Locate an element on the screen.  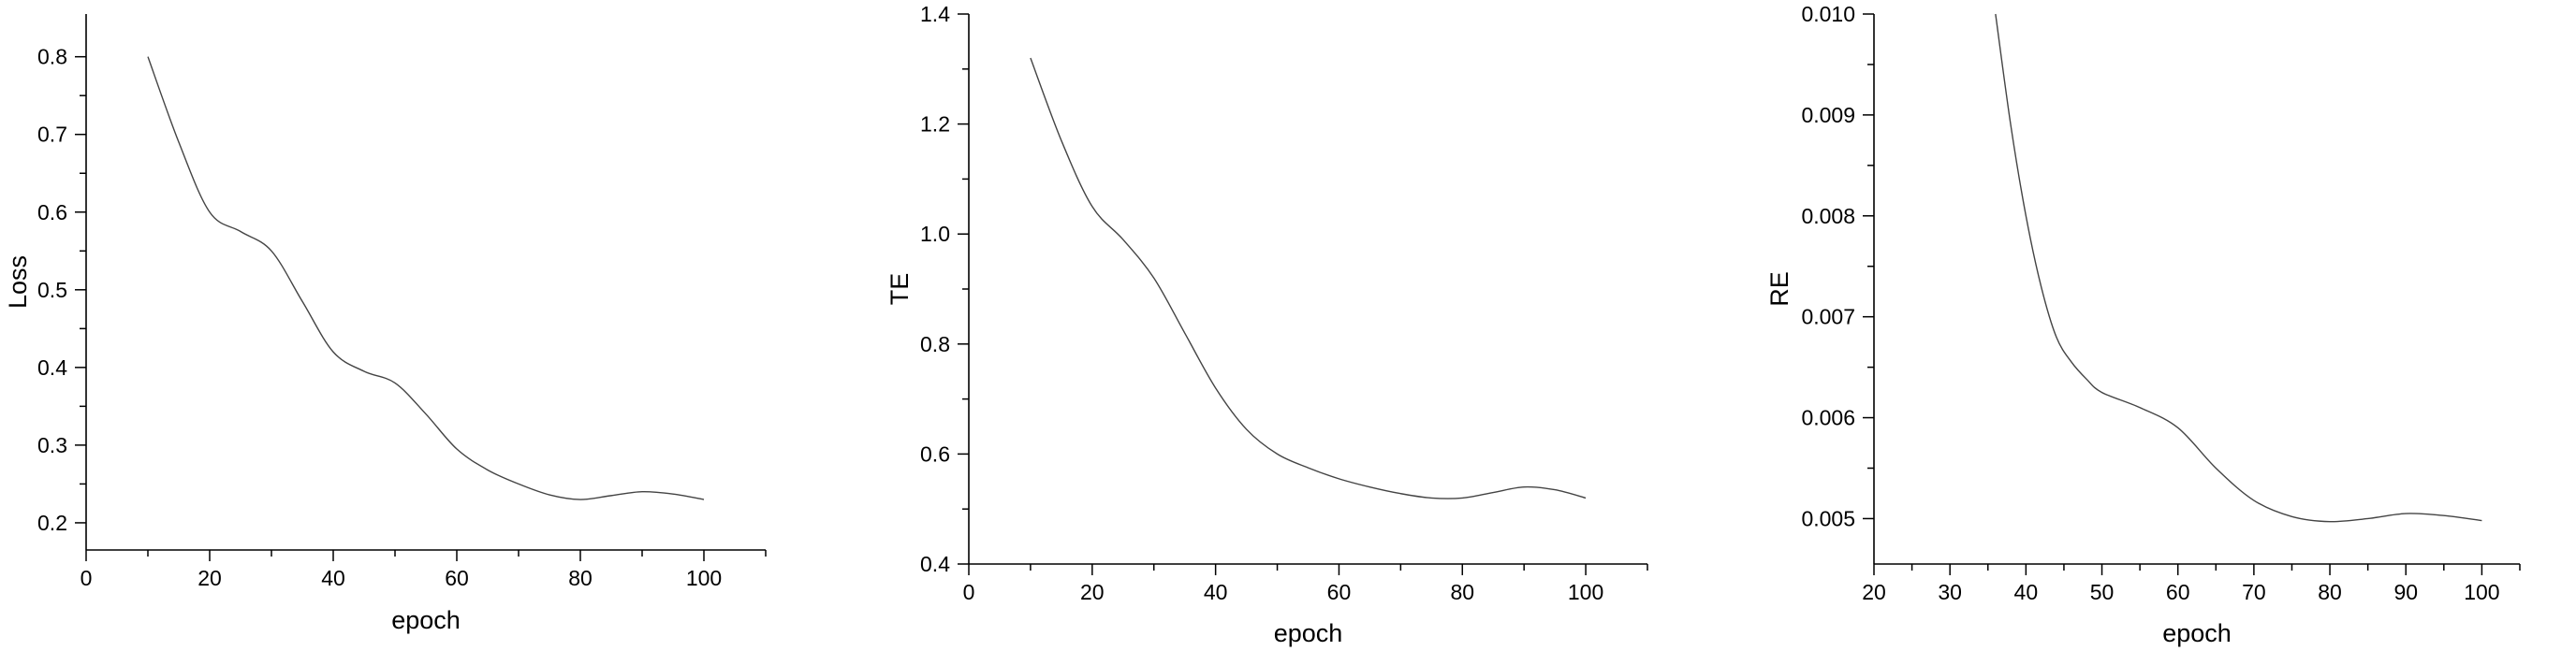
y-tick-label: 0.005 is located at coordinates (1828, 518).